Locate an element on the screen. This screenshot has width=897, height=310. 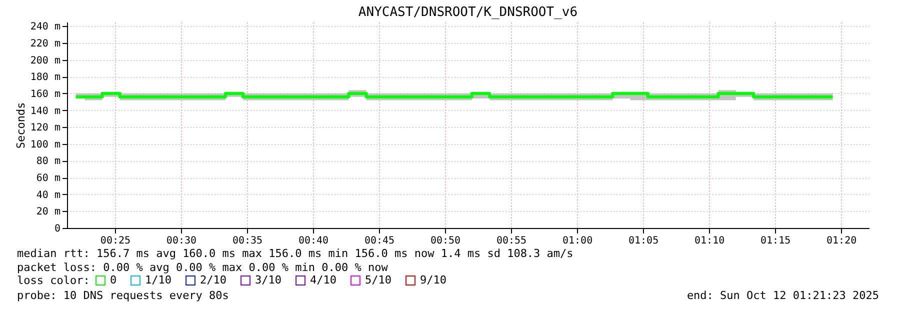
x-tick-label: 00:45 is located at coordinates (379, 241).